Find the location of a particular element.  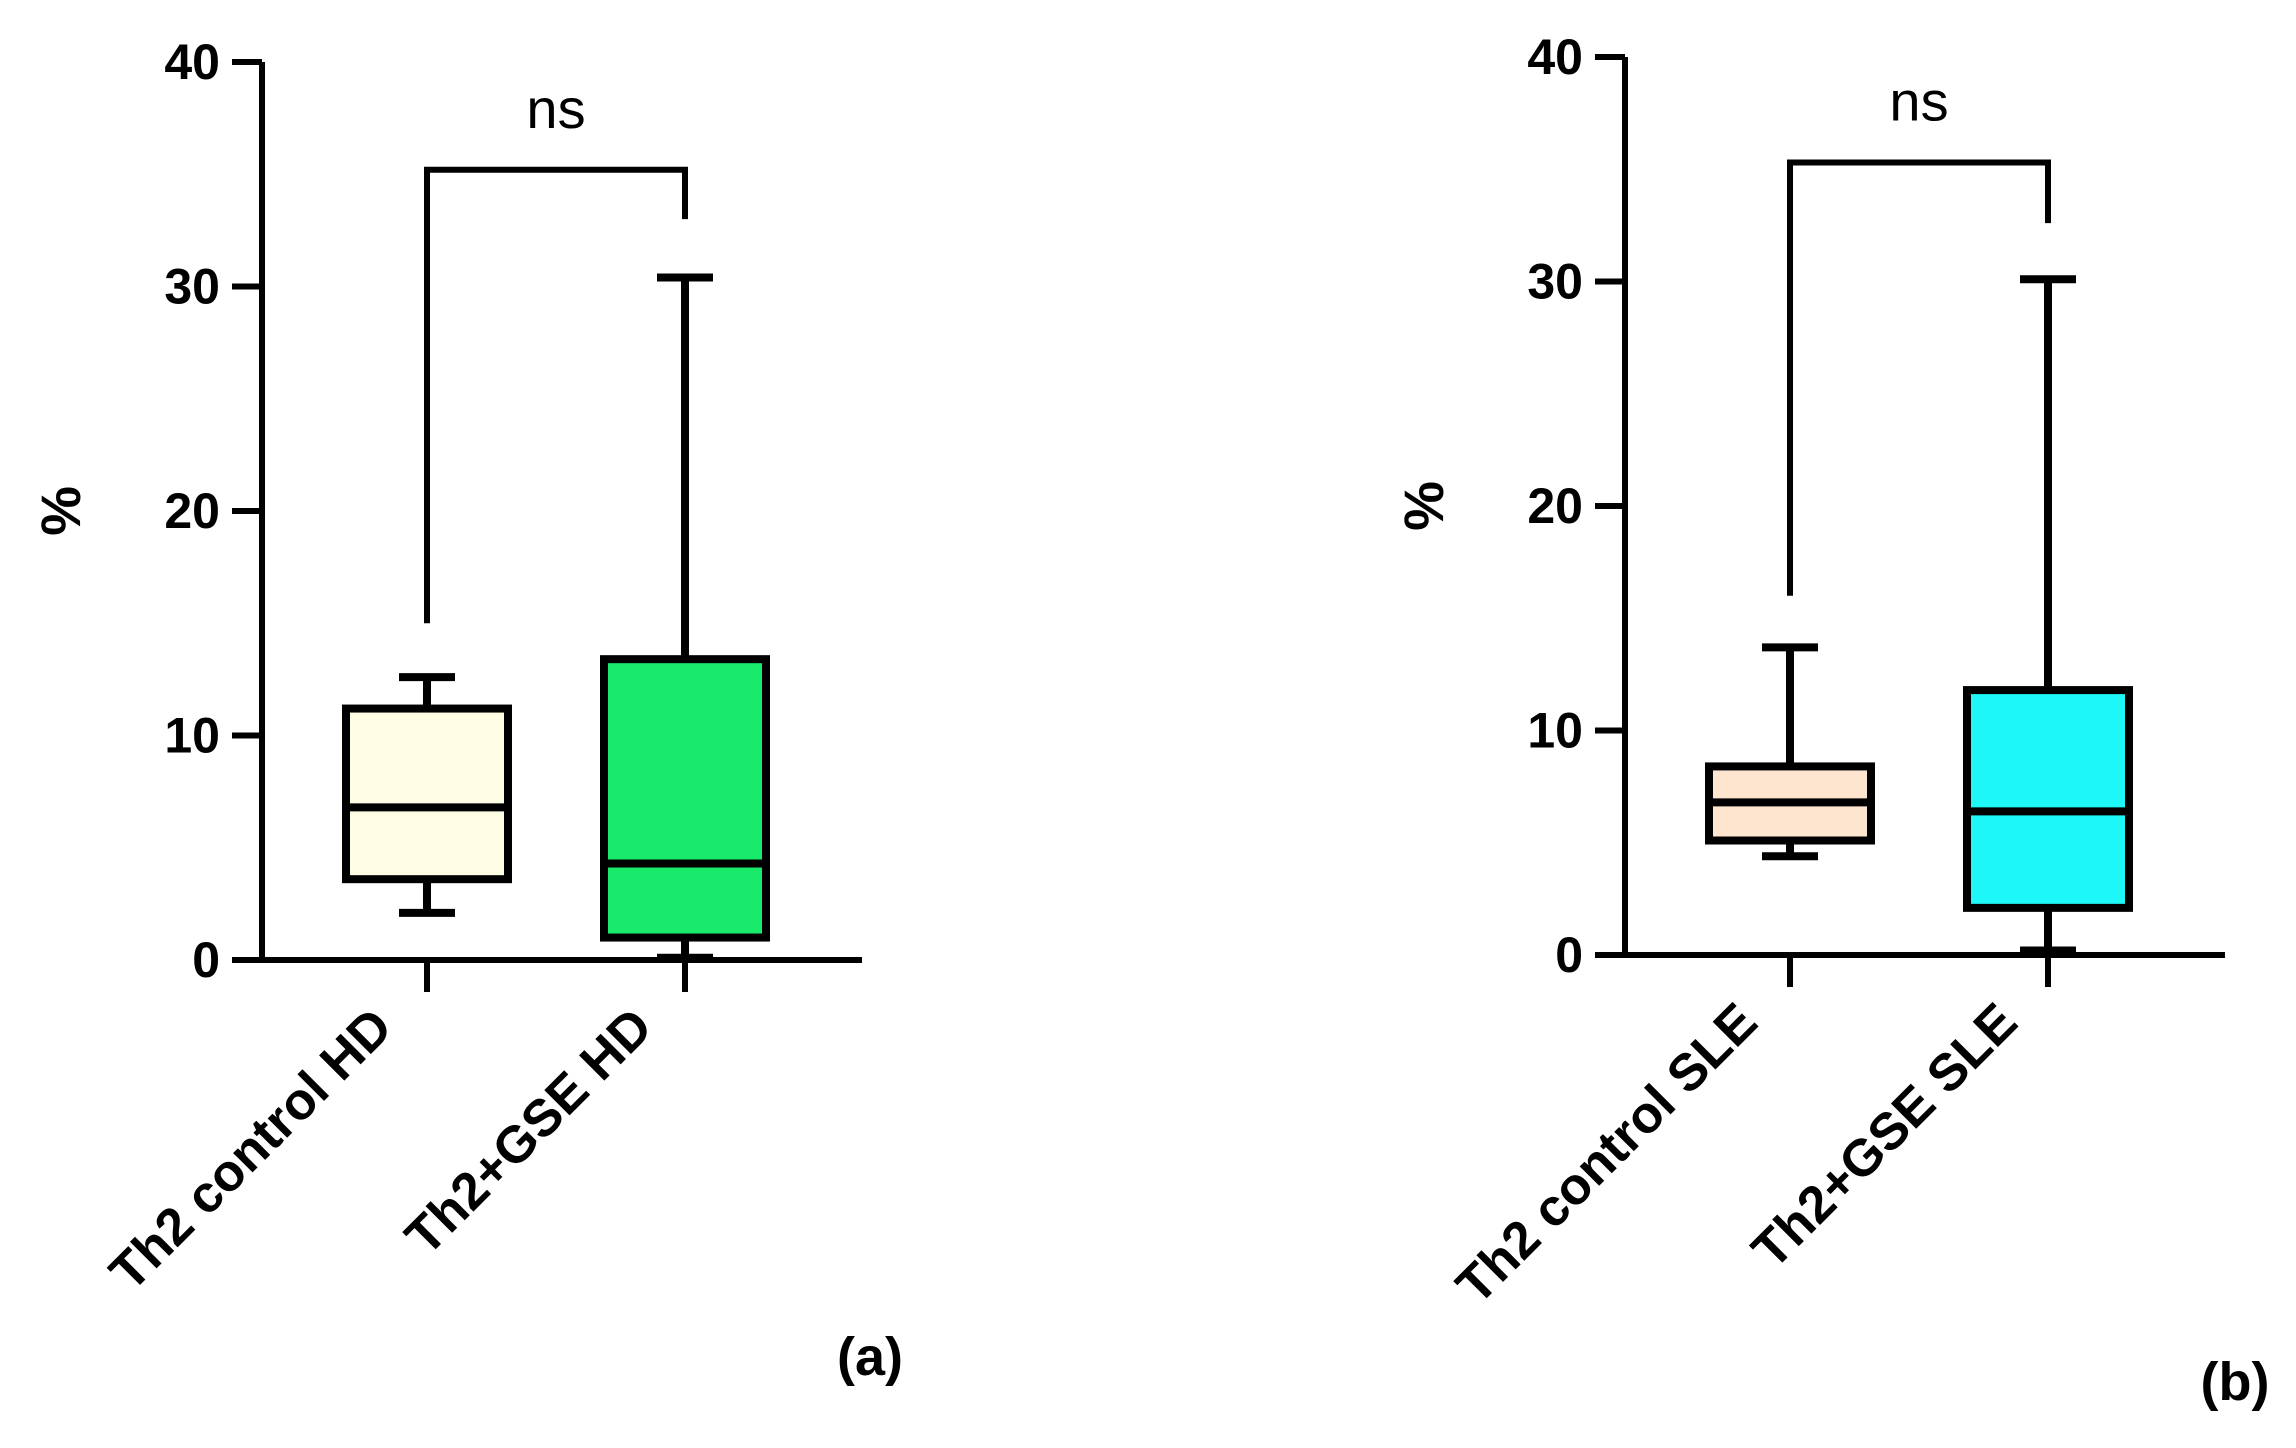

panel-b-y-tick-label: 0 is located at coordinates (1569, 955).